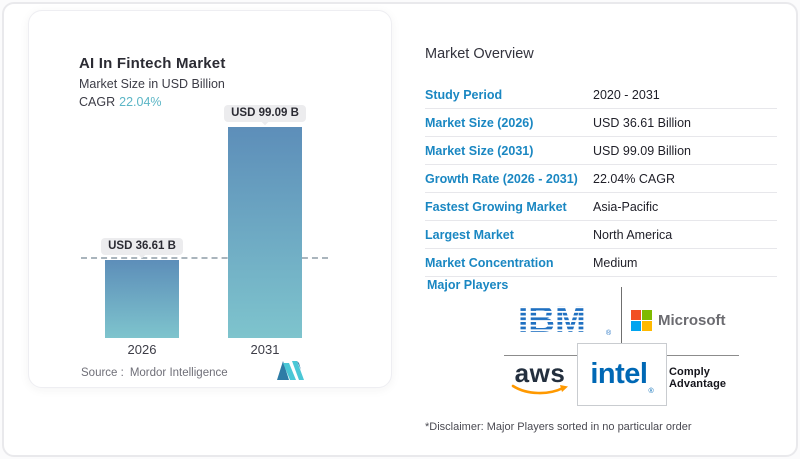  I want to click on bar-group-2026: USD 36.61 B, so click(142, 288).